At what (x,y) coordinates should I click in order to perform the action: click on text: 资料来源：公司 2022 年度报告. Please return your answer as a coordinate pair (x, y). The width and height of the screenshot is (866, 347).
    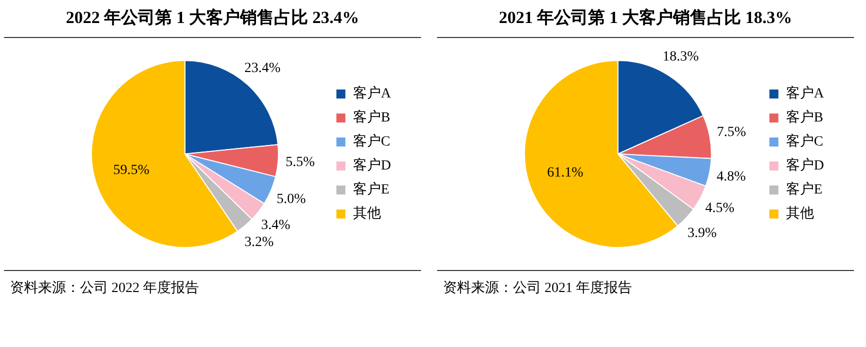
    Looking at the image, I should click on (212, 288).